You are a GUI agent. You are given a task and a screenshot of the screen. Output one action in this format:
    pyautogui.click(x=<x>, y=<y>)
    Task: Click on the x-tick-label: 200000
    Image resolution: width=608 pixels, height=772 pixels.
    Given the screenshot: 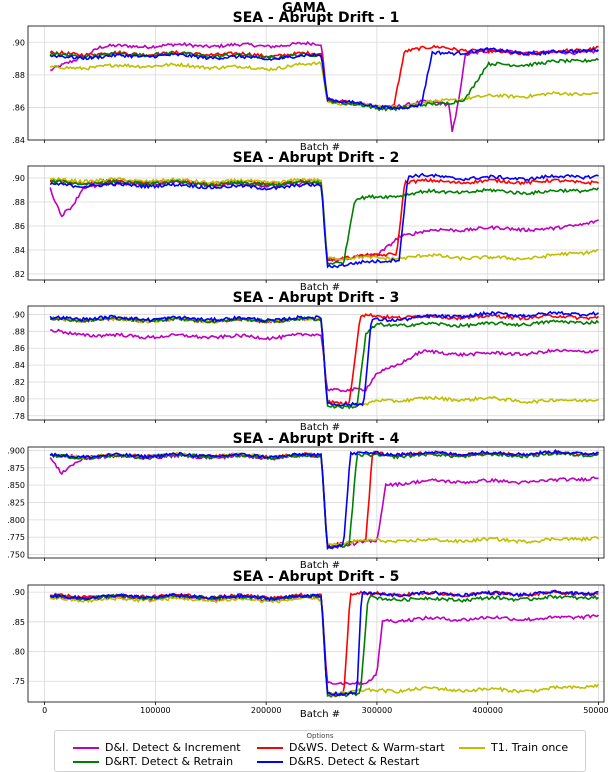 What is the action you would take?
    pyautogui.click(x=266, y=710)
    